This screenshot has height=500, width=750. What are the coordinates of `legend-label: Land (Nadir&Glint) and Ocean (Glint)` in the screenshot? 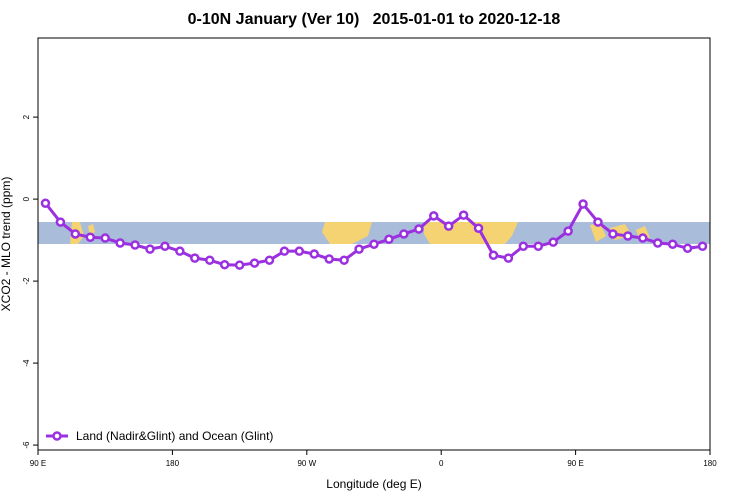 It's located at (174, 436).